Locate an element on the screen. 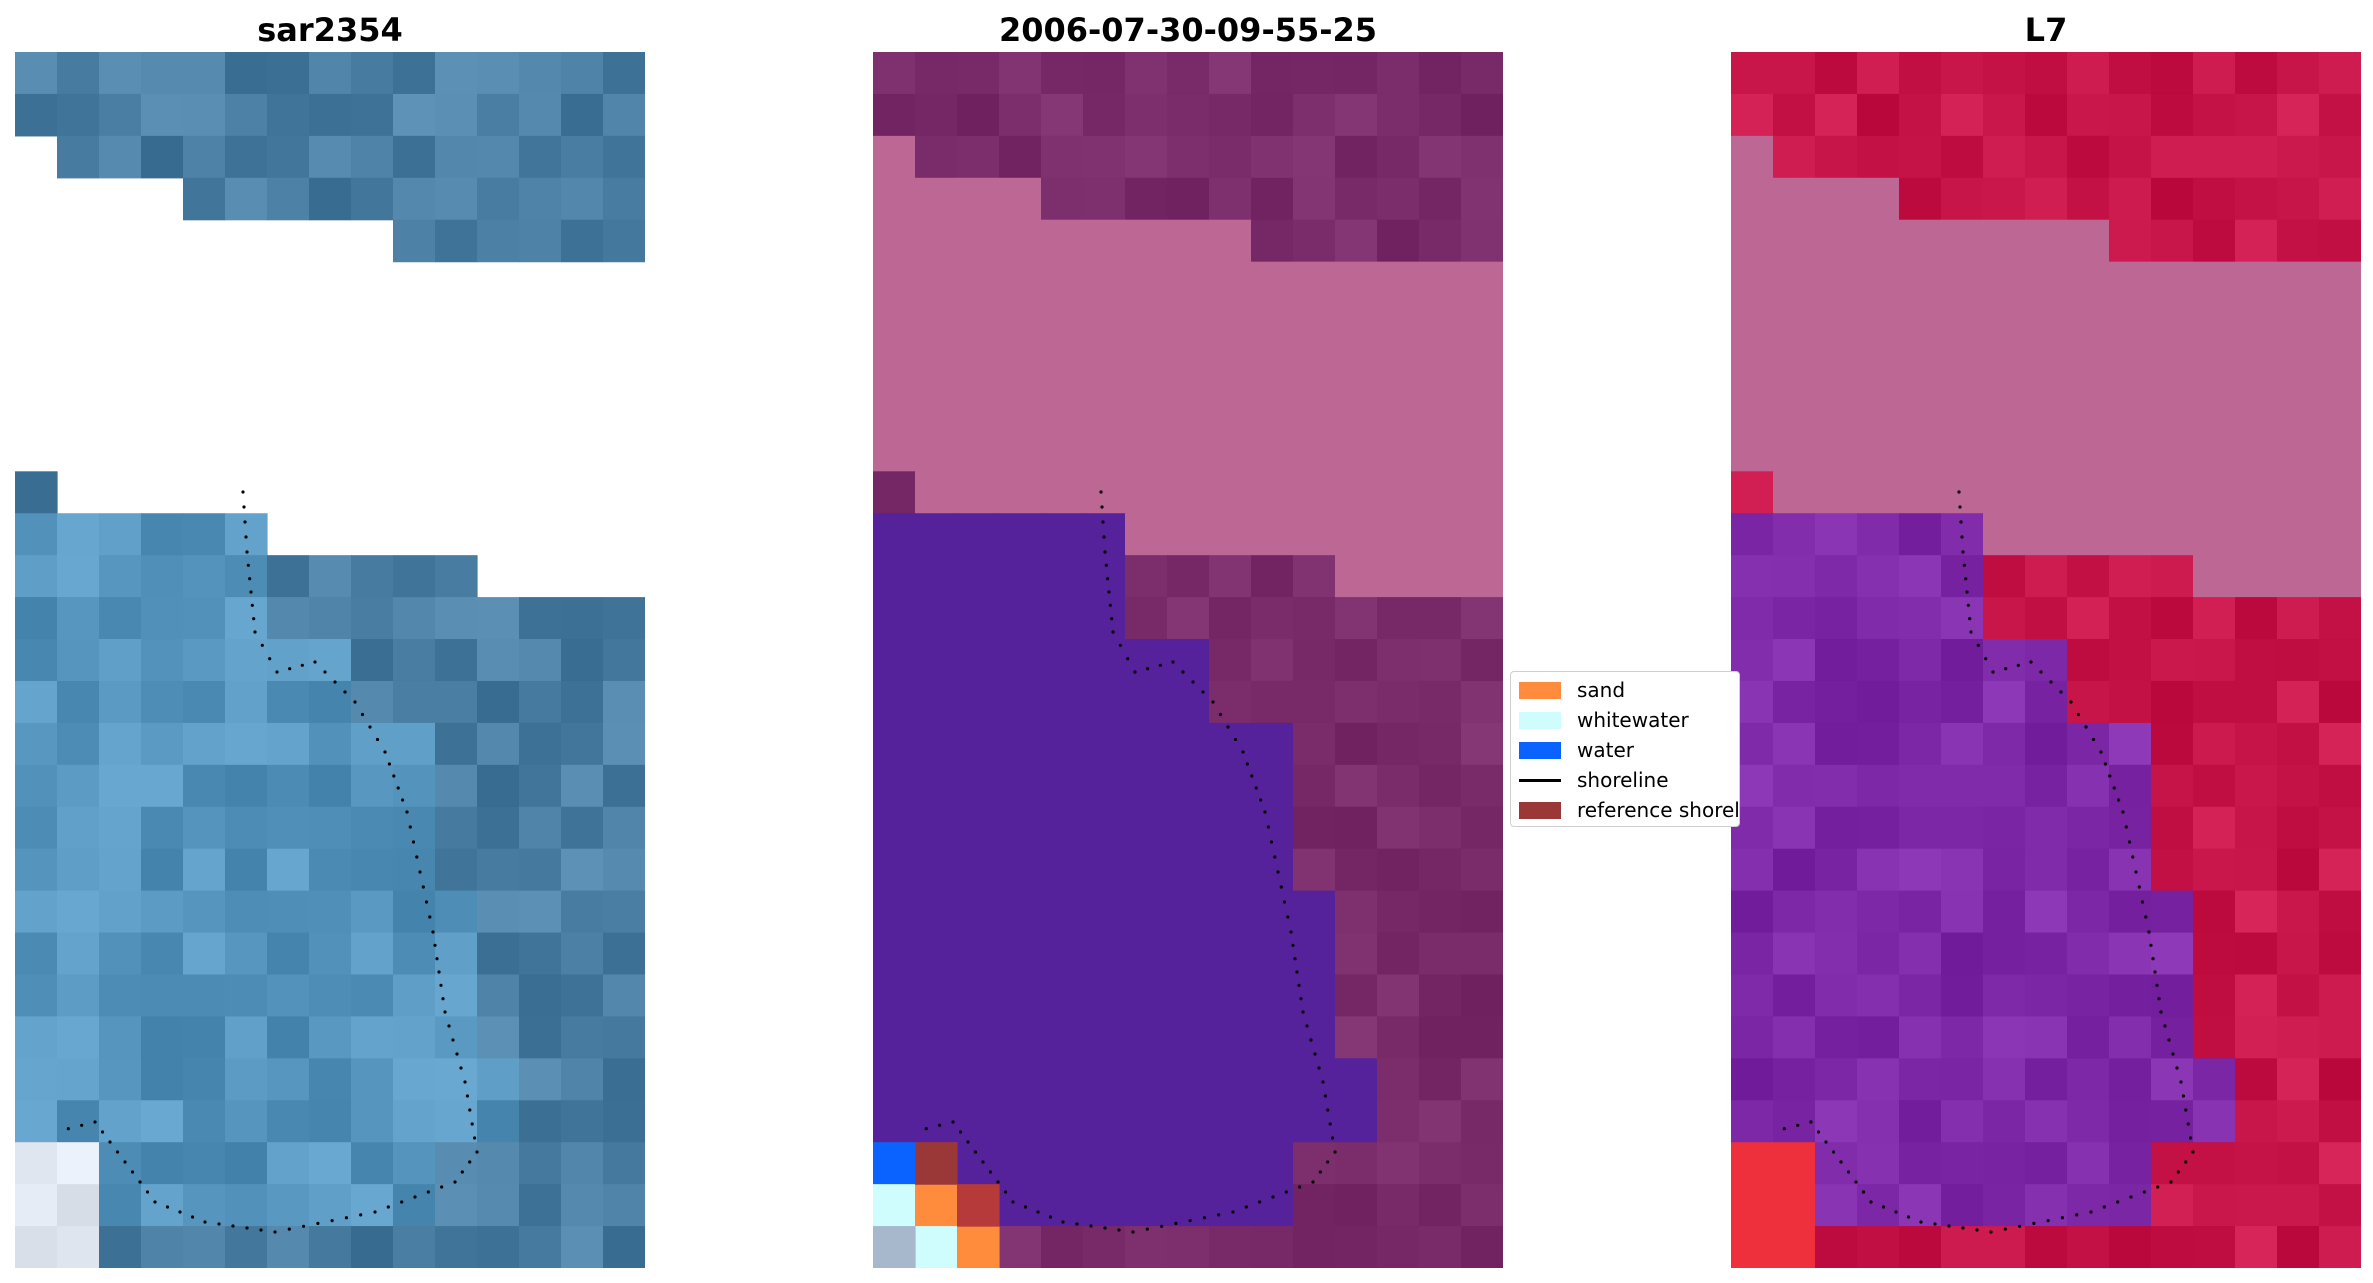 This screenshot has height=1283, width=2373. legend-label-reference-shoreline: reference shoreline is located at coordinates (1658, 810).